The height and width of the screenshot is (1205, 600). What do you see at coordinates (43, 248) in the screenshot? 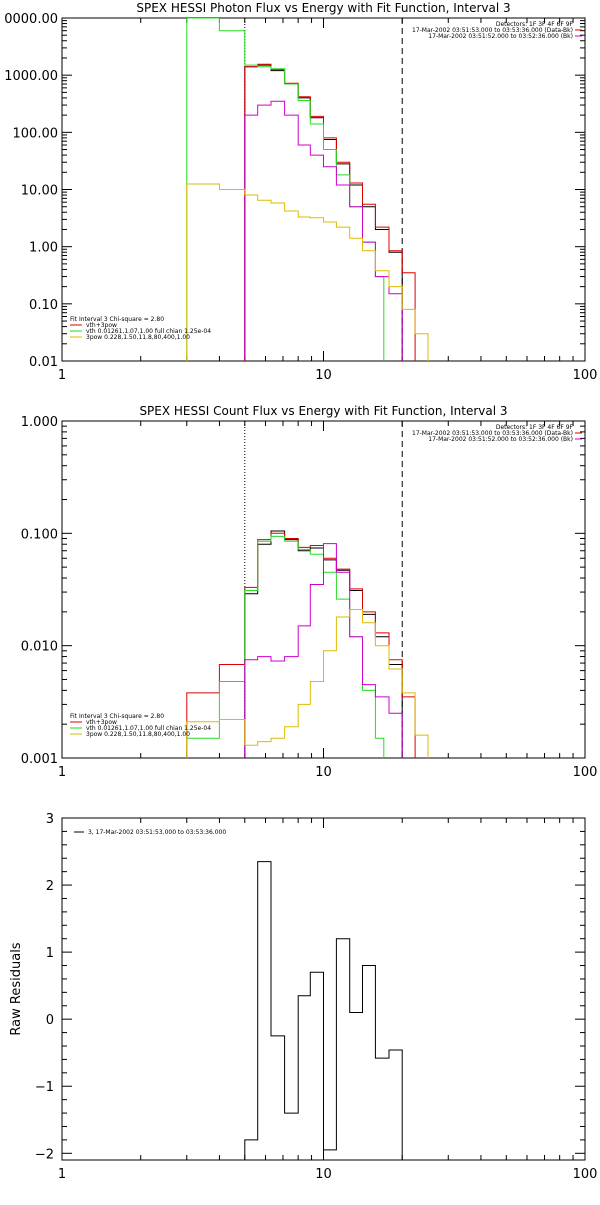
I see `y-tick-label: 1.00` at bounding box center [43, 248].